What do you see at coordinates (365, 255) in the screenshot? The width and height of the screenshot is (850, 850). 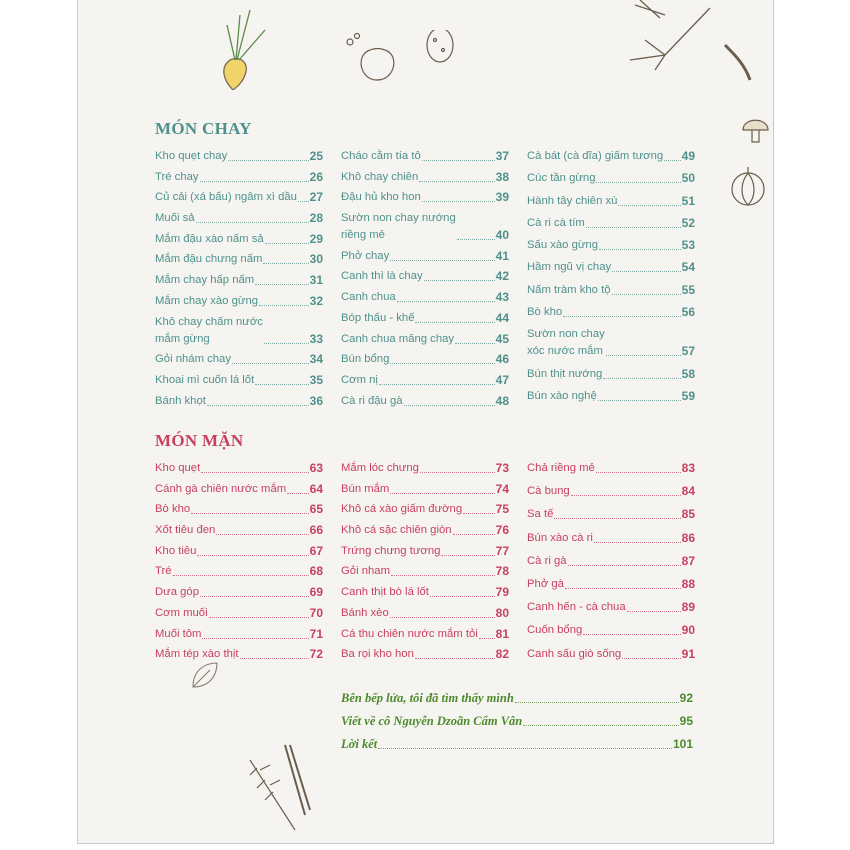 I see `entry-title: Phở chay` at bounding box center [365, 255].